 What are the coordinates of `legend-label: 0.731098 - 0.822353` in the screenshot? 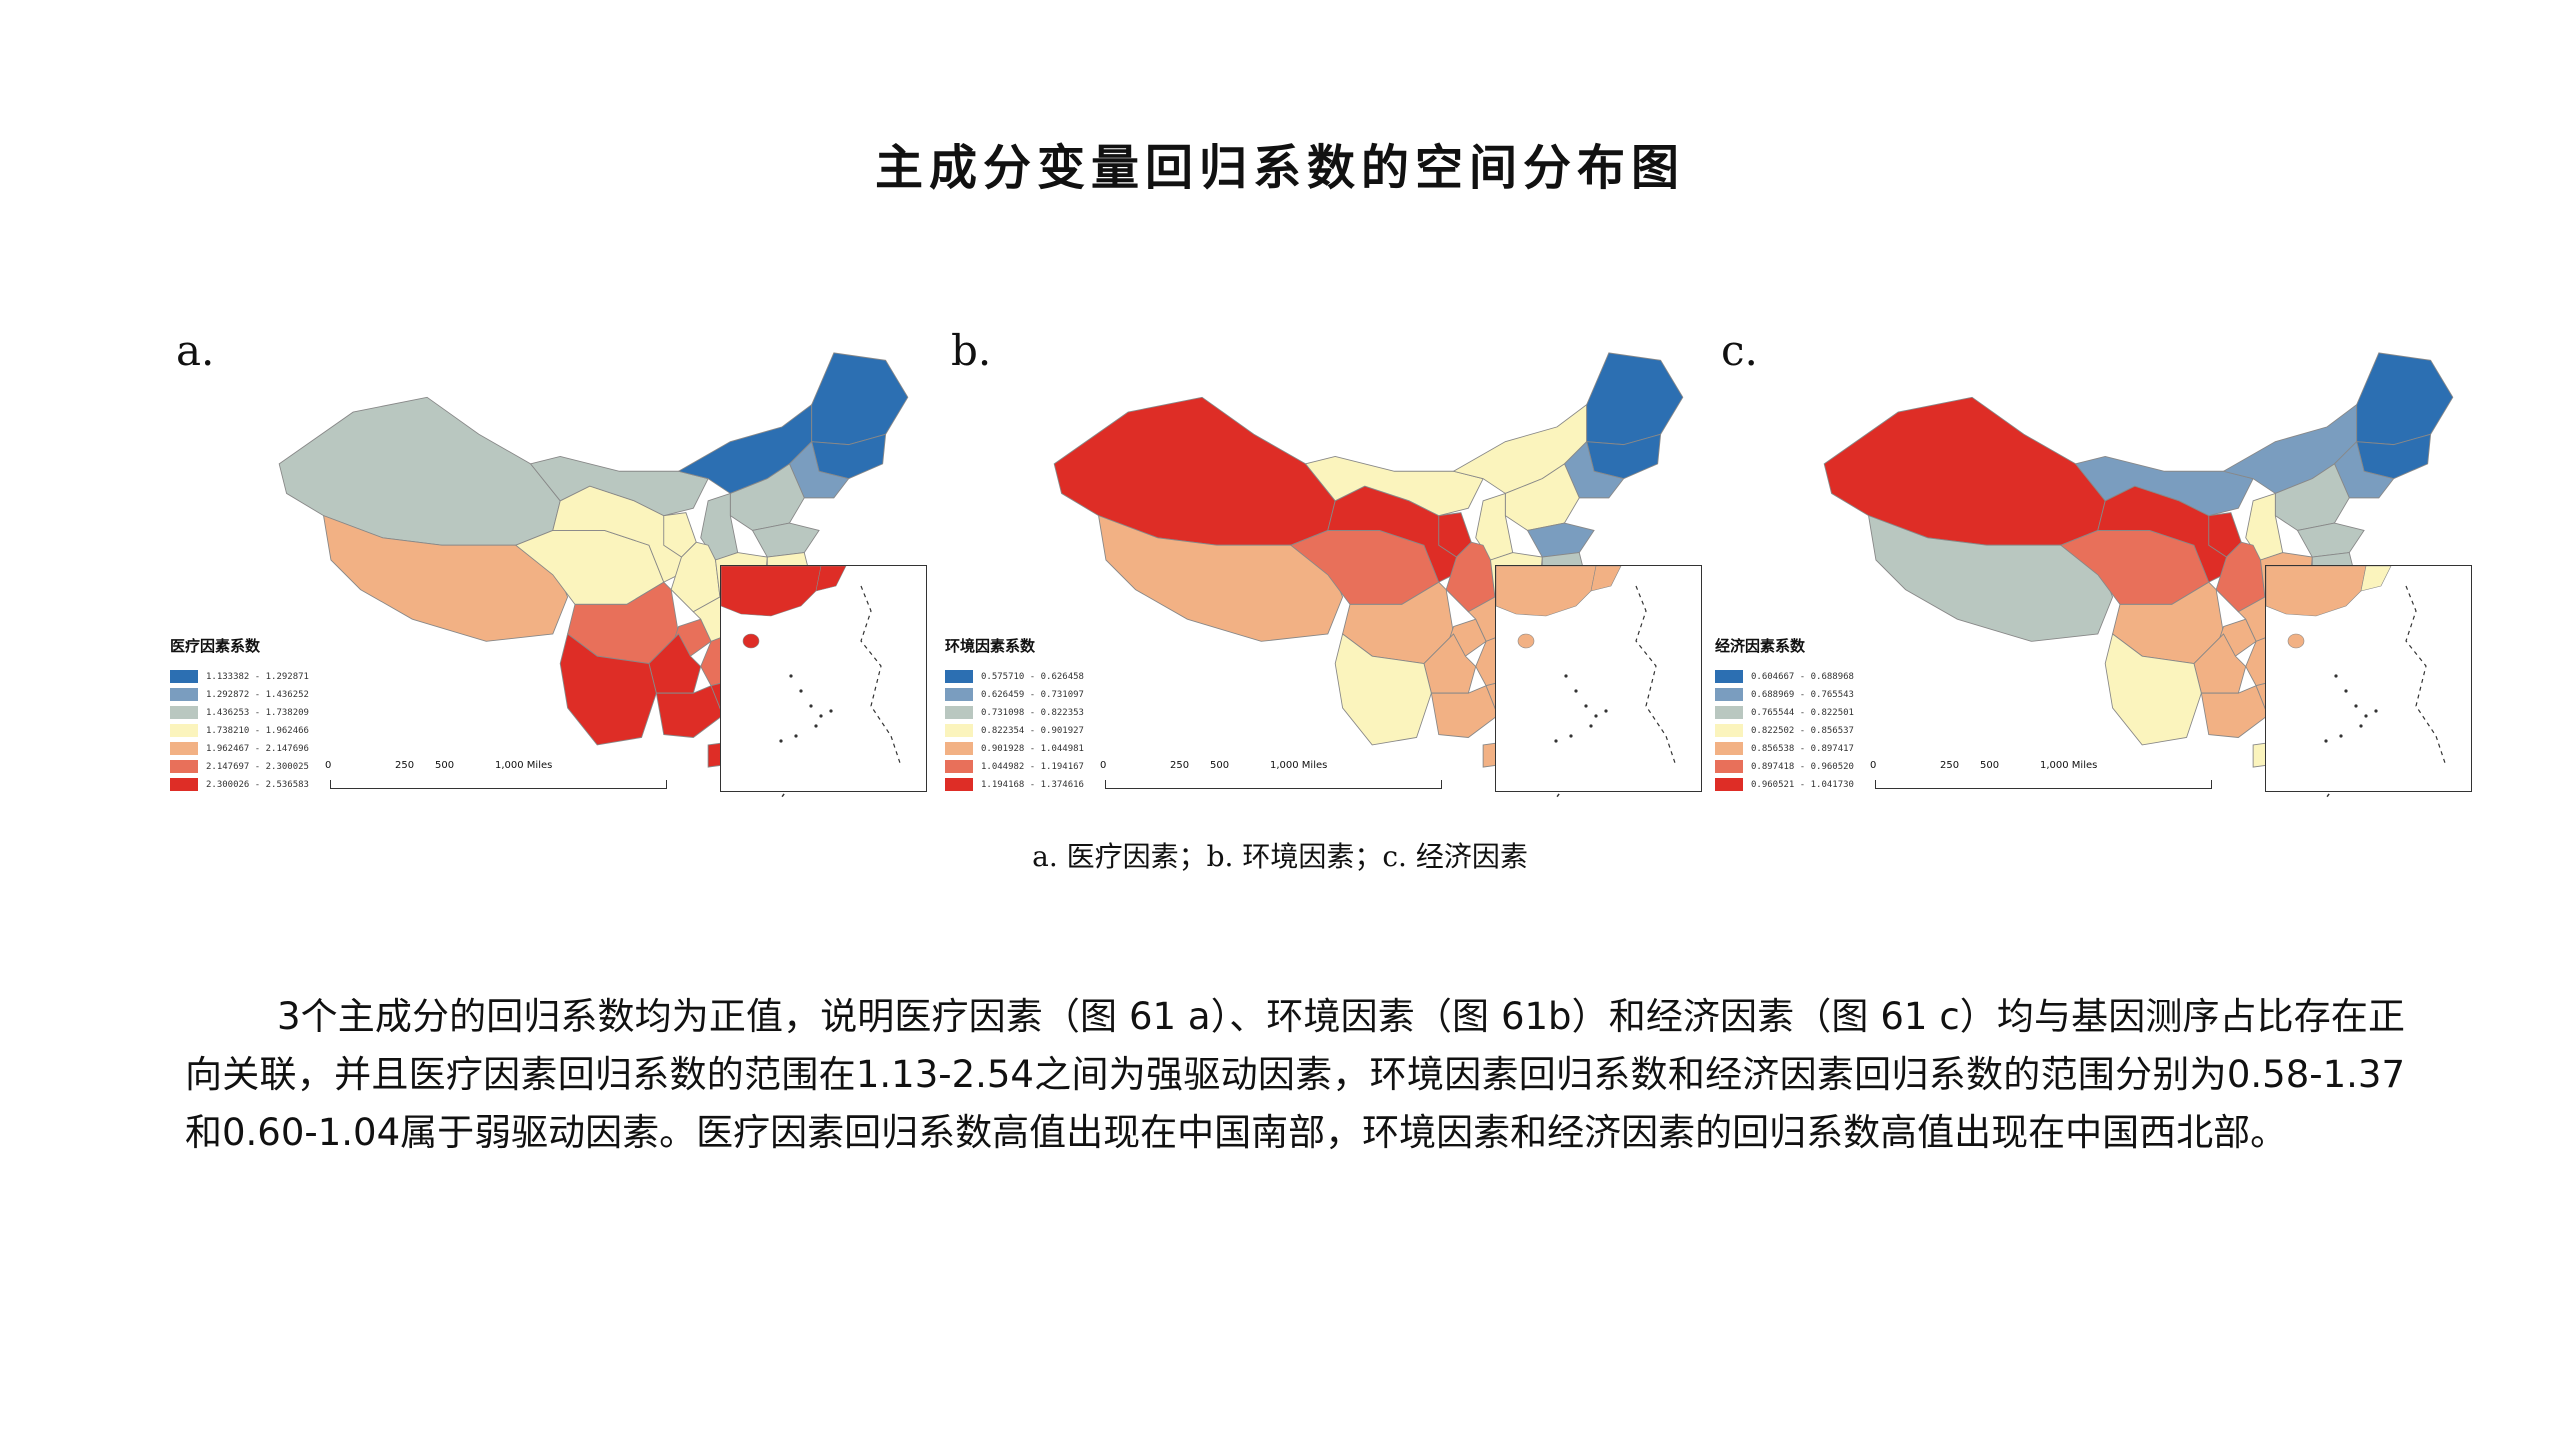 It's located at (1032, 712).